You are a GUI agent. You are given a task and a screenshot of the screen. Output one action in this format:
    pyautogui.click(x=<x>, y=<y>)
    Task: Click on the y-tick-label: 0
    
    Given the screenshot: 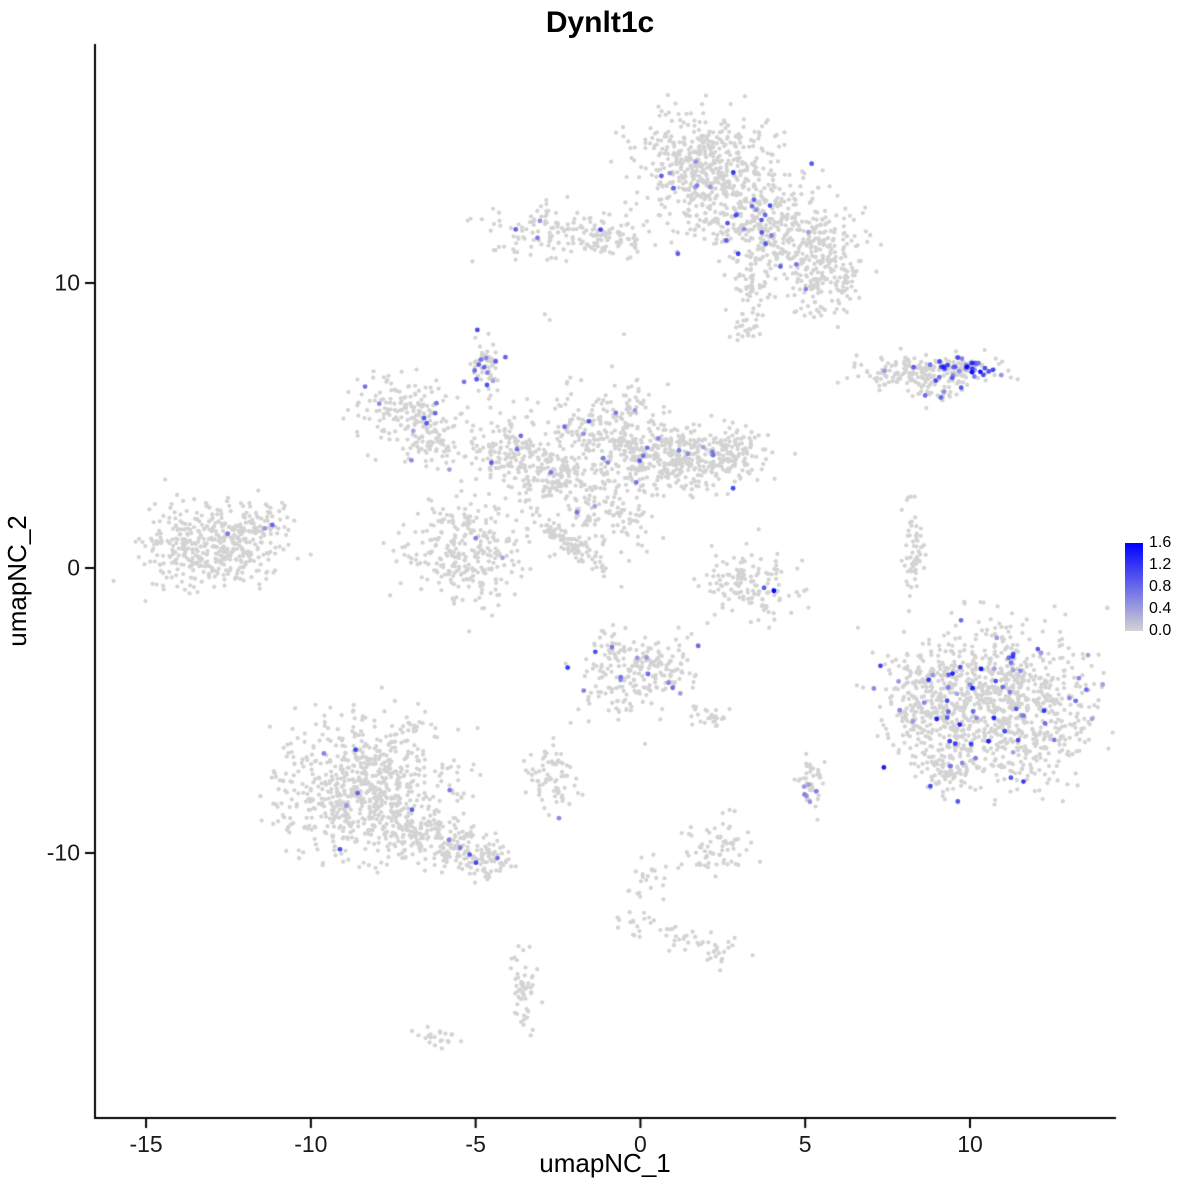 What is the action you would take?
    pyautogui.click(x=73, y=567)
    